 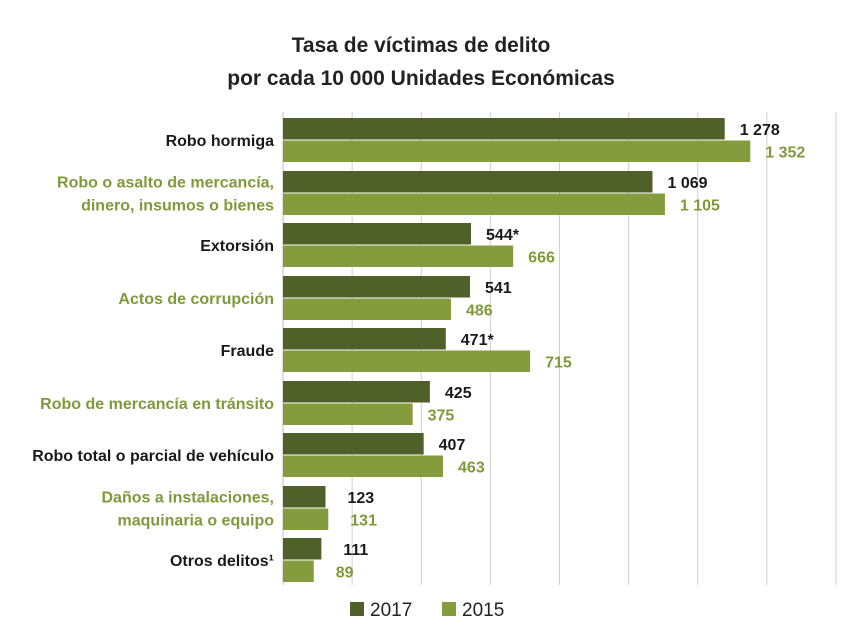 I want to click on legend-label-2015: 2015, so click(x=483, y=610).